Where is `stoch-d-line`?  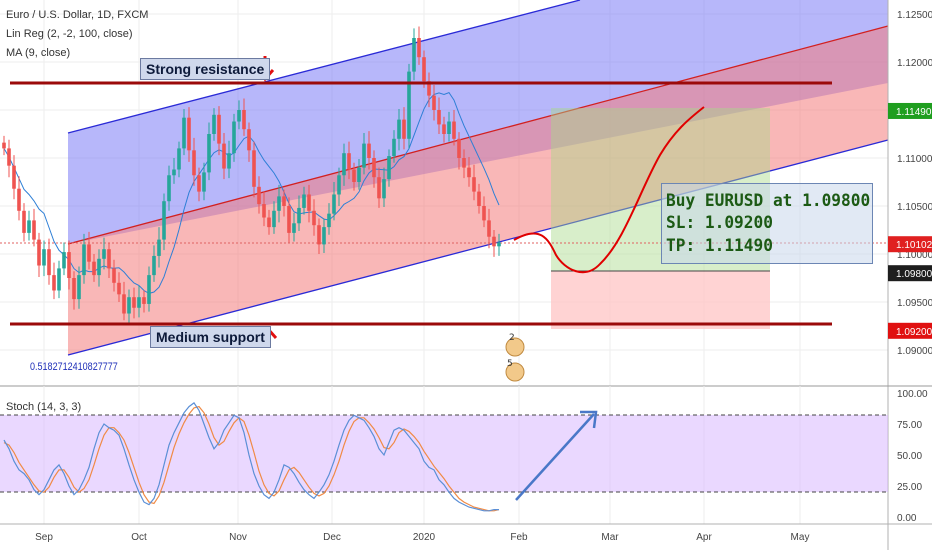
stoch-d-line is located at coordinates (251, 458).